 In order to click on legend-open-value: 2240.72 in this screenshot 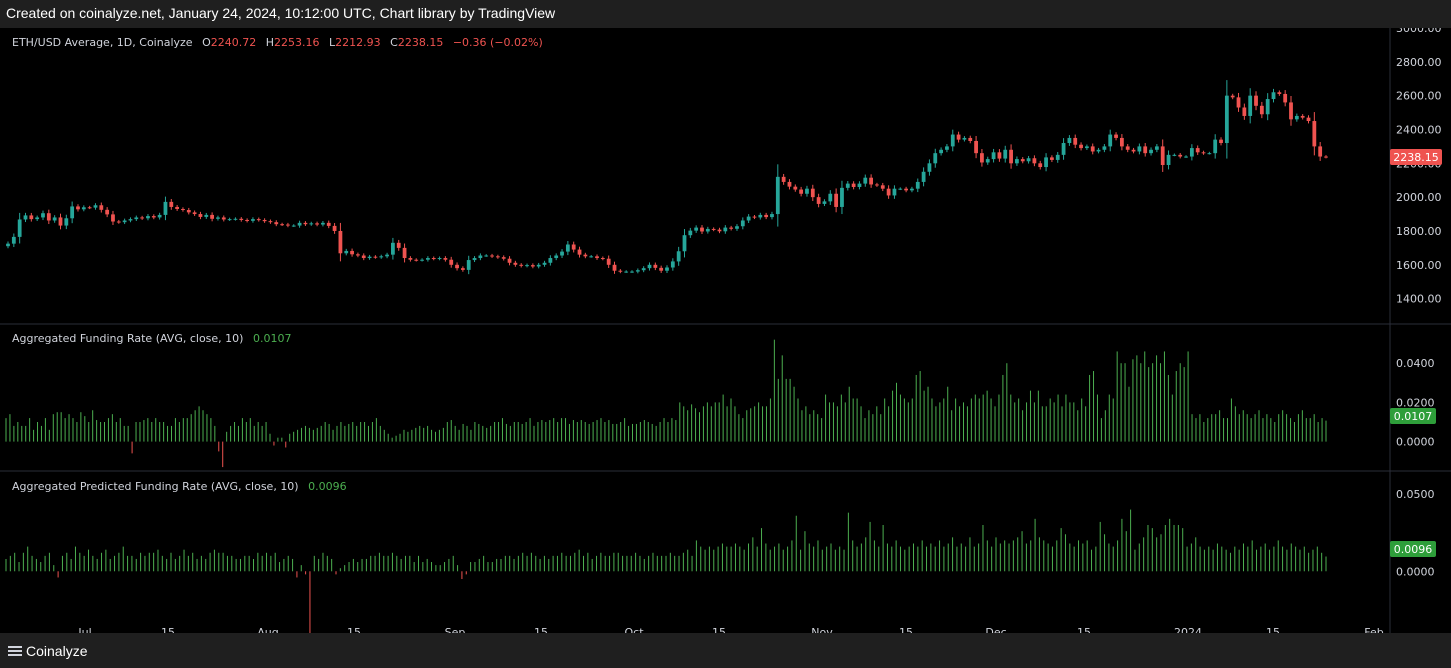, I will do `click(234, 42)`.